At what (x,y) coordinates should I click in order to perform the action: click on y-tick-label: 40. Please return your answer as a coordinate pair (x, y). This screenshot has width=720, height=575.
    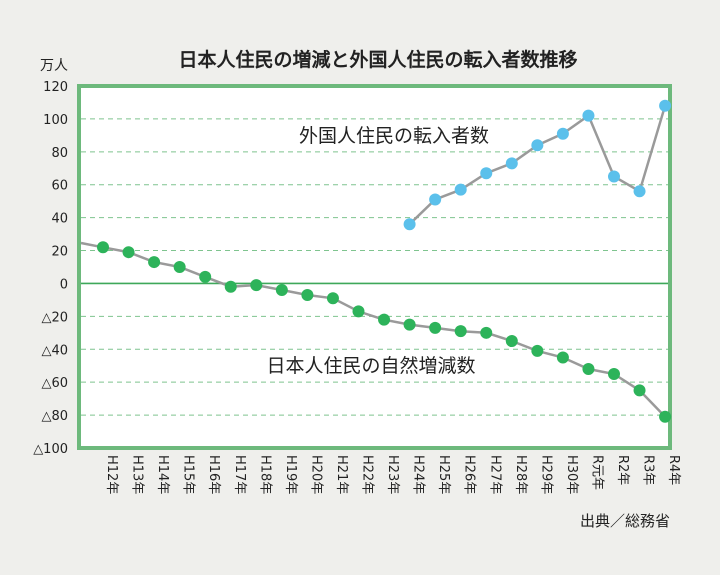
    Looking at the image, I should click on (59, 219).